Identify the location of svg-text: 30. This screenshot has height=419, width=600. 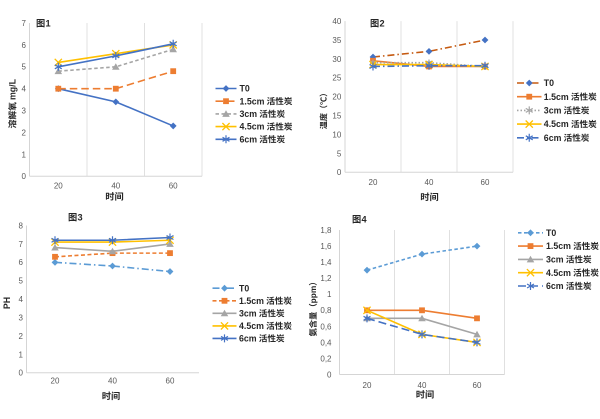
(336, 59).